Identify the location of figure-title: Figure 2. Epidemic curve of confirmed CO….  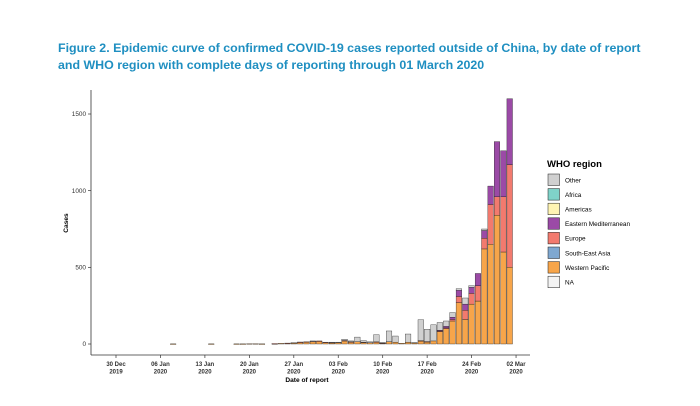
(349, 56).